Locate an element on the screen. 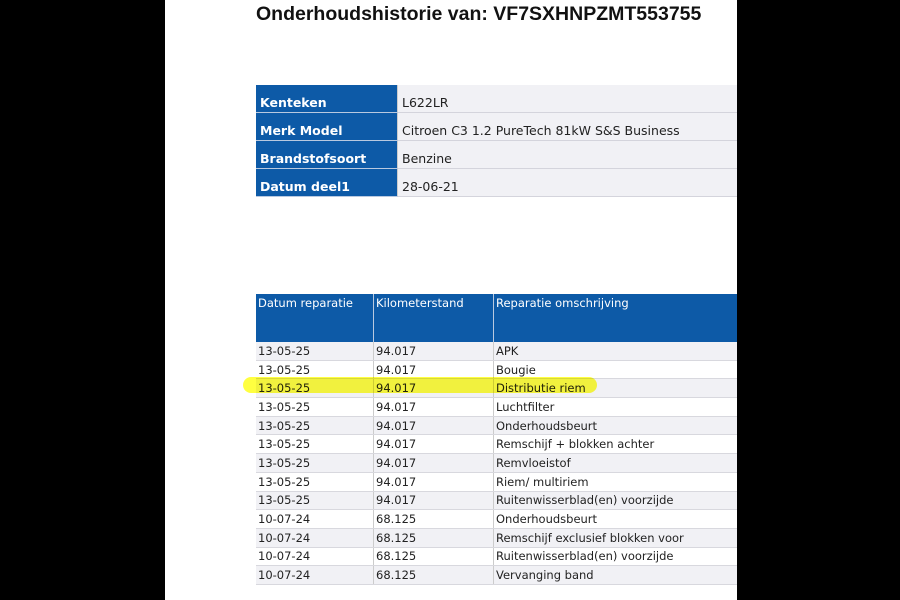 This screenshot has height=600, width=900. description-cell: APK is located at coordinates (615, 351).